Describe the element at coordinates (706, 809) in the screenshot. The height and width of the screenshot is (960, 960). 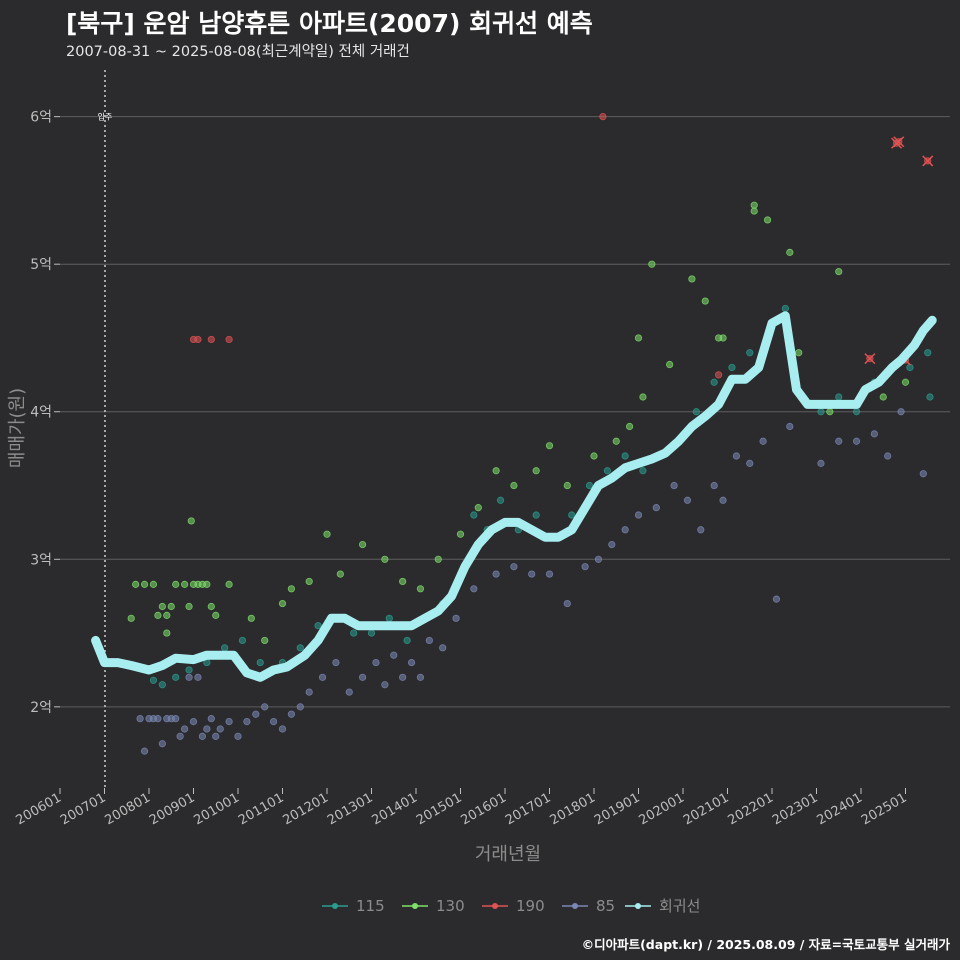
I see `x-tick-label: 202101` at that location.